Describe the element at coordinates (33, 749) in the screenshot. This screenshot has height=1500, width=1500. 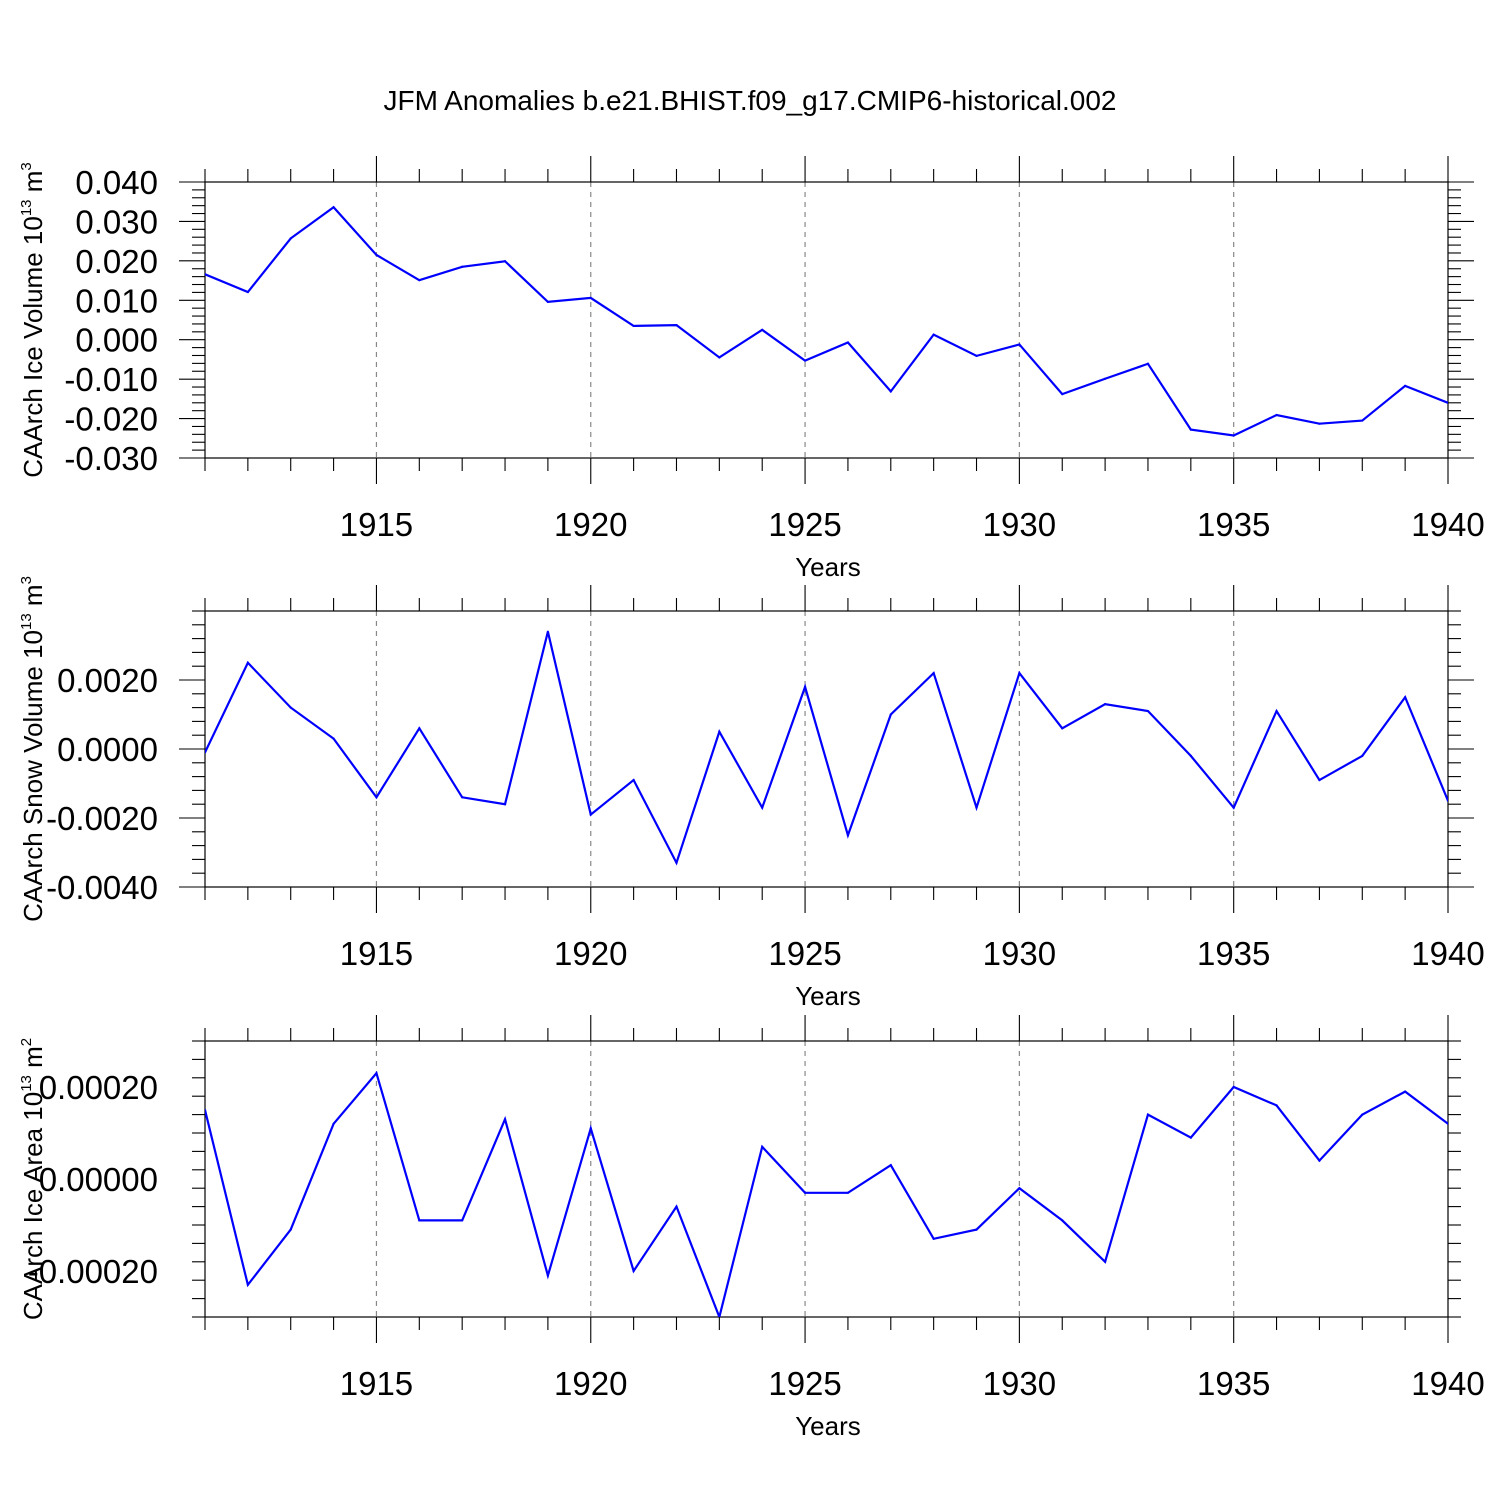
I see `y-axis-label: CAArch Snow Volume 1013 m3` at that location.